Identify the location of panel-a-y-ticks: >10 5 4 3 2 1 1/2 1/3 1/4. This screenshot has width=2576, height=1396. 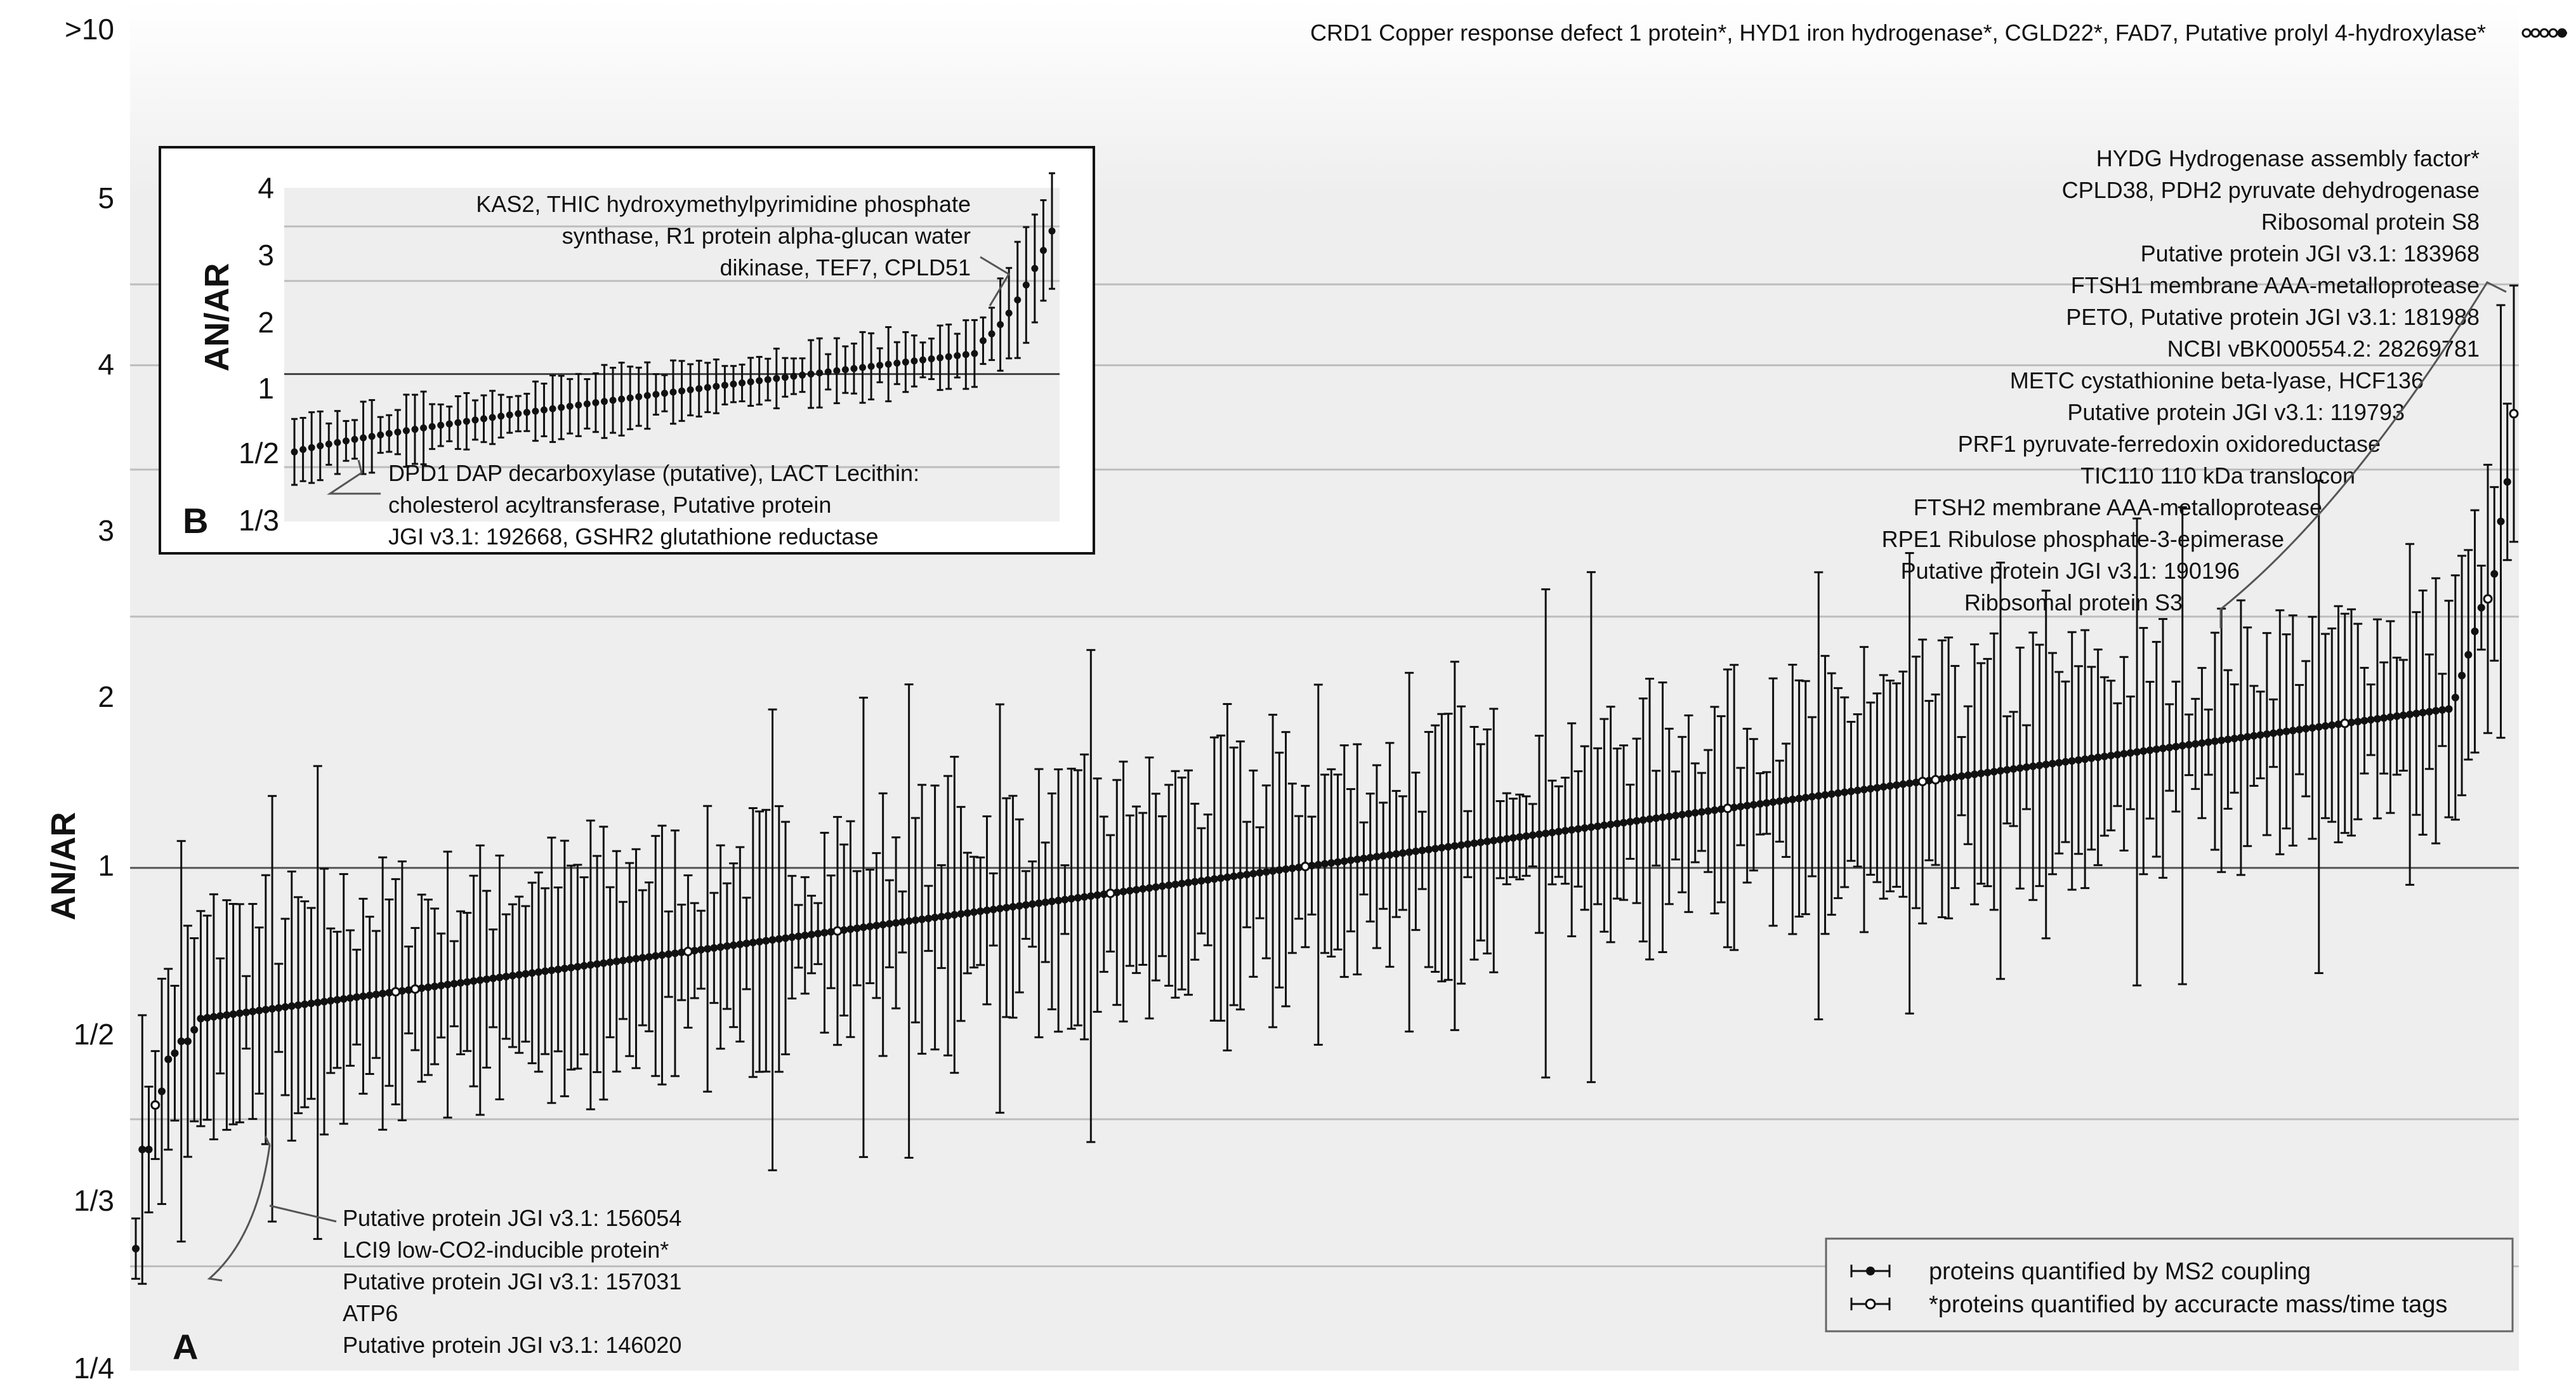
(90, 699).